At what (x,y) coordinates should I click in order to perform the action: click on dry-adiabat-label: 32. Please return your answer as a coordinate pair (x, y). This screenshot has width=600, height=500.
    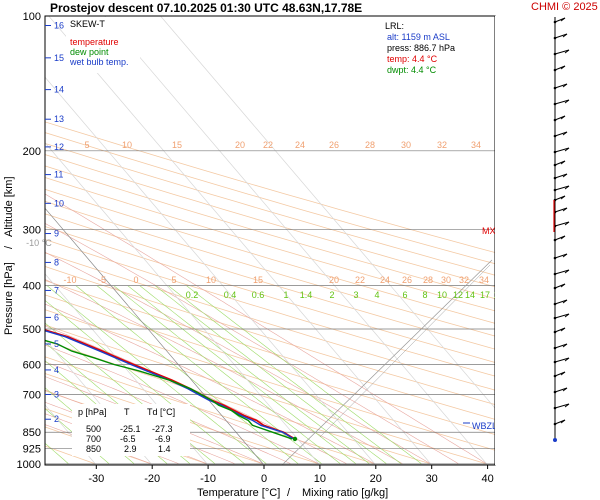
    Looking at the image, I should click on (464, 280).